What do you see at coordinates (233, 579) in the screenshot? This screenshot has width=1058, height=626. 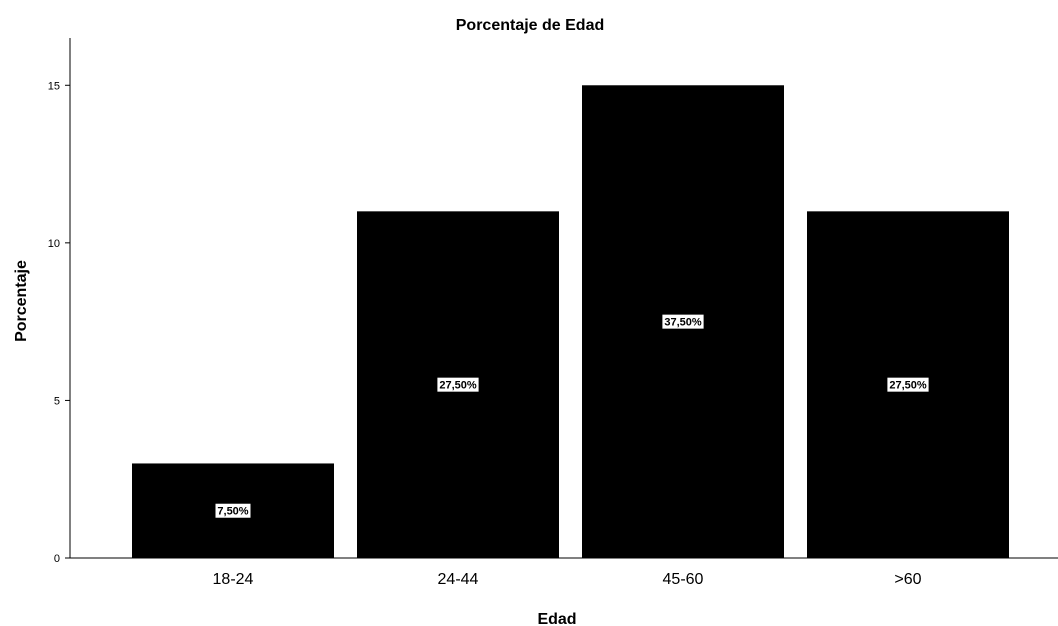 I see `x-tick-label-1: 18-24` at bounding box center [233, 579].